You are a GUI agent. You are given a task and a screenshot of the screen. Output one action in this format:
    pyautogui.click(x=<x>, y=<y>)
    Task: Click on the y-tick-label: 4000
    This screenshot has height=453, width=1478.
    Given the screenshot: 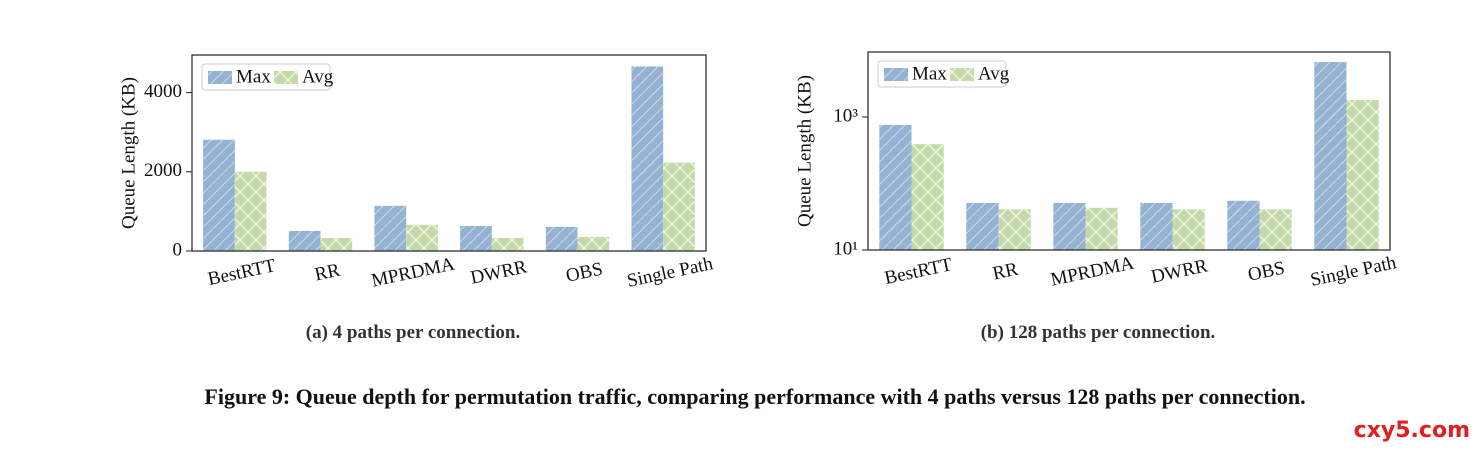 What is the action you would take?
    pyautogui.click(x=163, y=91)
    